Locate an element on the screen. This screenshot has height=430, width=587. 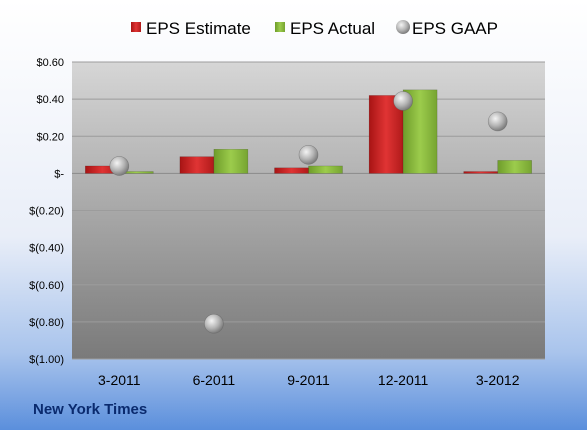
y-tick-label: $(0.20) is located at coordinates (46, 212).